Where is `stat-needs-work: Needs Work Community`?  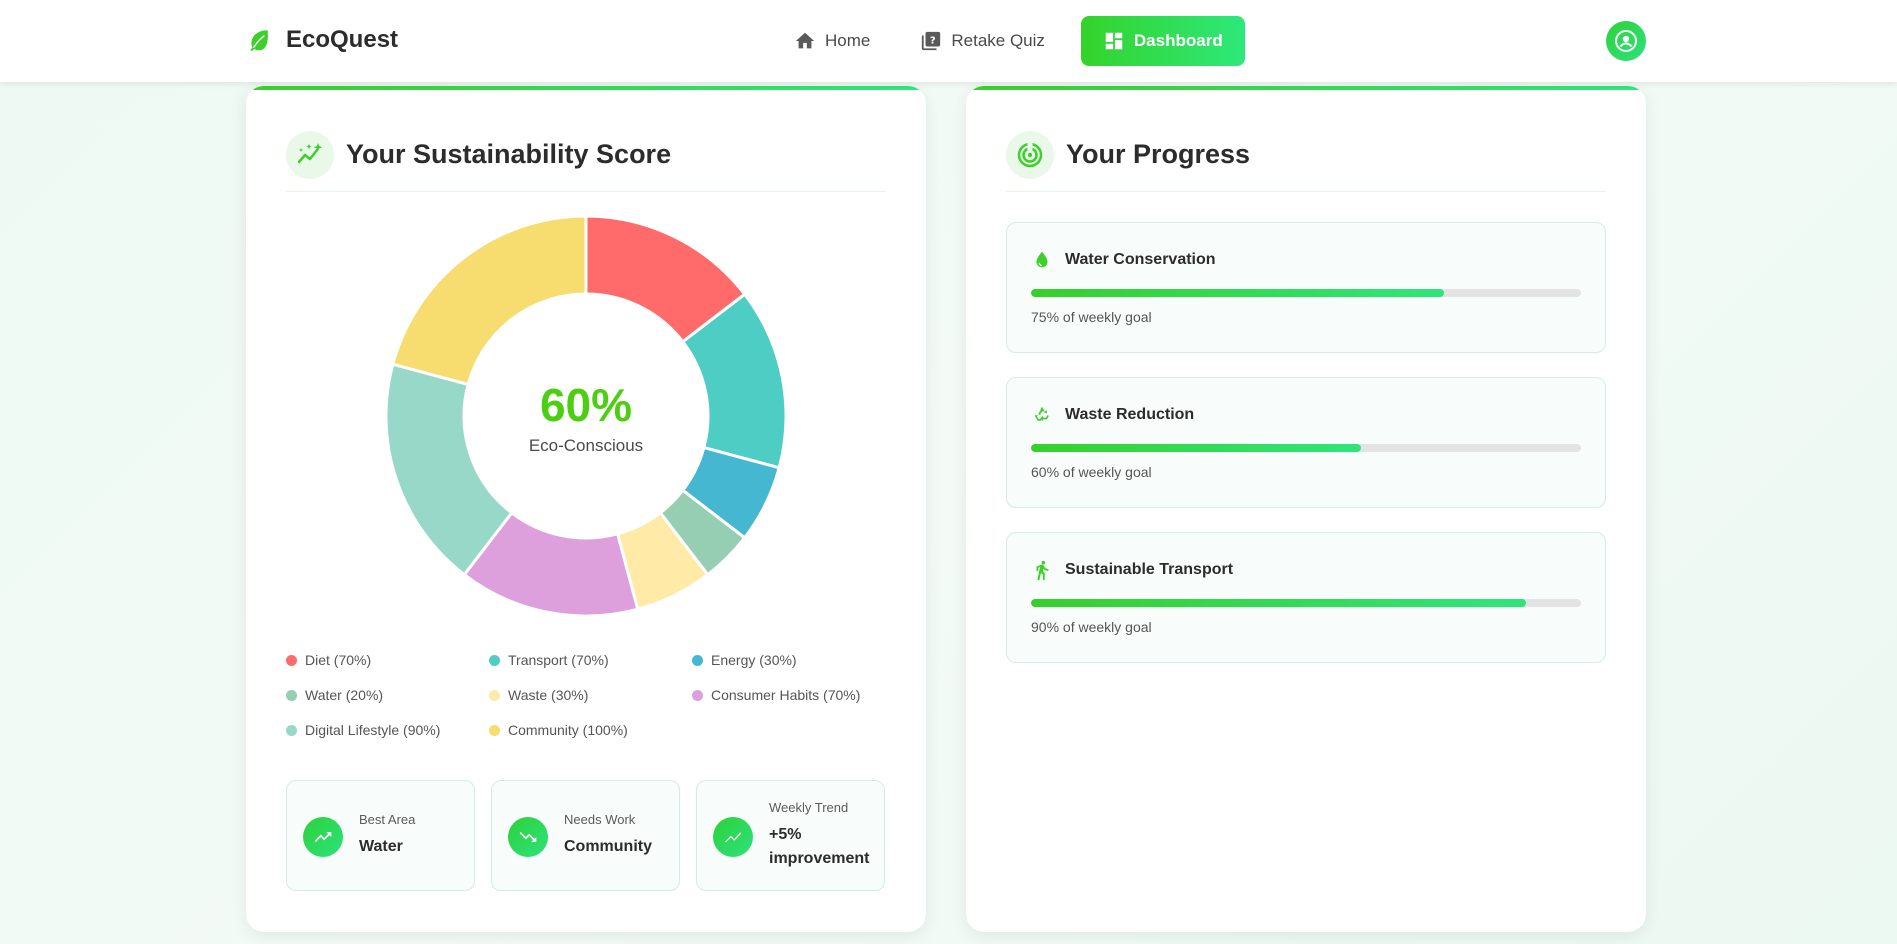
stat-needs-work: Needs Work Community is located at coordinates (585, 835).